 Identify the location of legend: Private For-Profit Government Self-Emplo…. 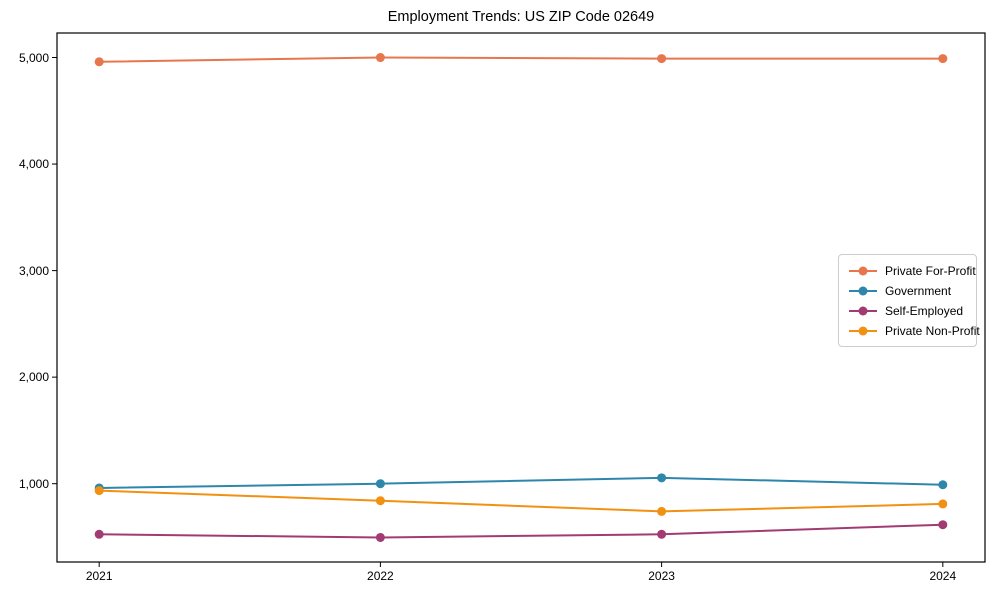
(909, 300).